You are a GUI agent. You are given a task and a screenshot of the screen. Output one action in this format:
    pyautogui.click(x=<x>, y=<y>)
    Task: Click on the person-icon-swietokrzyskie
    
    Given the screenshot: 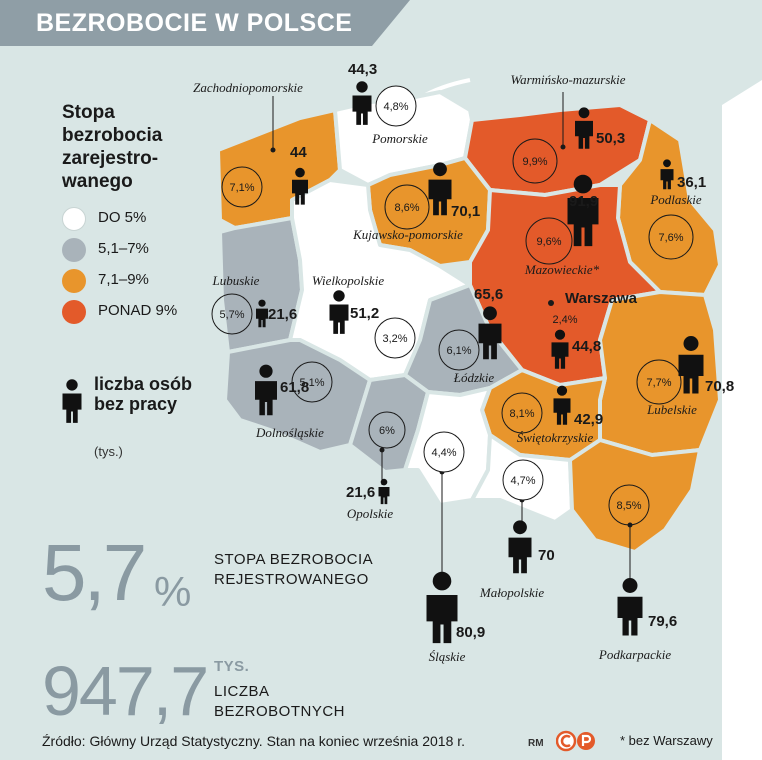 What is the action you would take?
    pyautogui.click(x=562, y=405)
    